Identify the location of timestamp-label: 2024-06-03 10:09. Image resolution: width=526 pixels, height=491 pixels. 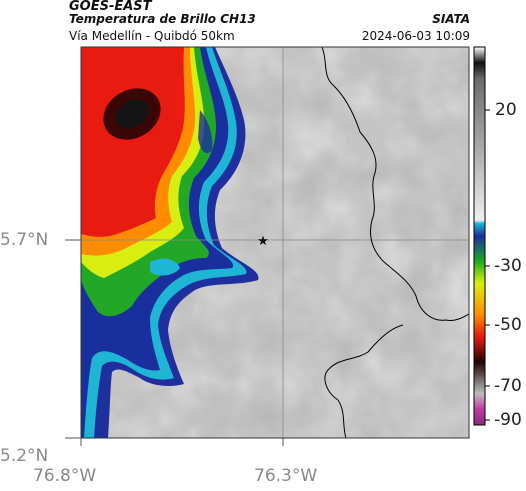
(415, 36).